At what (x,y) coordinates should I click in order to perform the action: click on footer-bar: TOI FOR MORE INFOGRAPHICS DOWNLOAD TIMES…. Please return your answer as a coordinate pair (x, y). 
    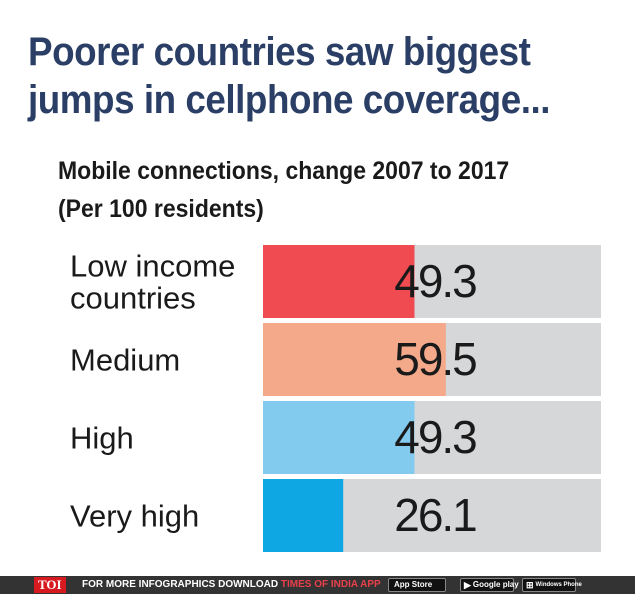
    Looking at the image, I should click on (317, 585).